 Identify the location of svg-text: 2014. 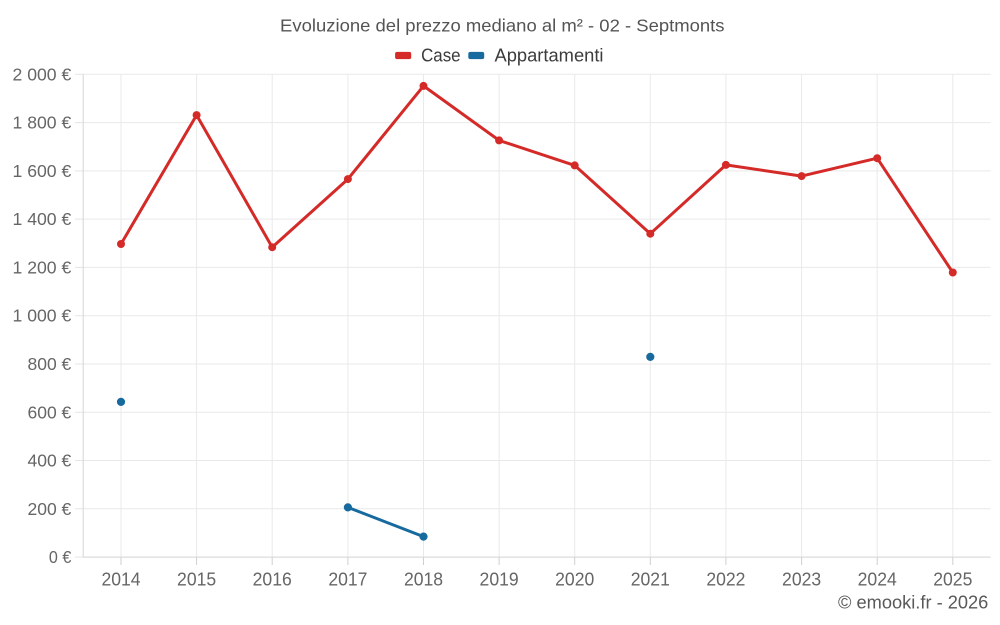
(120, 579).